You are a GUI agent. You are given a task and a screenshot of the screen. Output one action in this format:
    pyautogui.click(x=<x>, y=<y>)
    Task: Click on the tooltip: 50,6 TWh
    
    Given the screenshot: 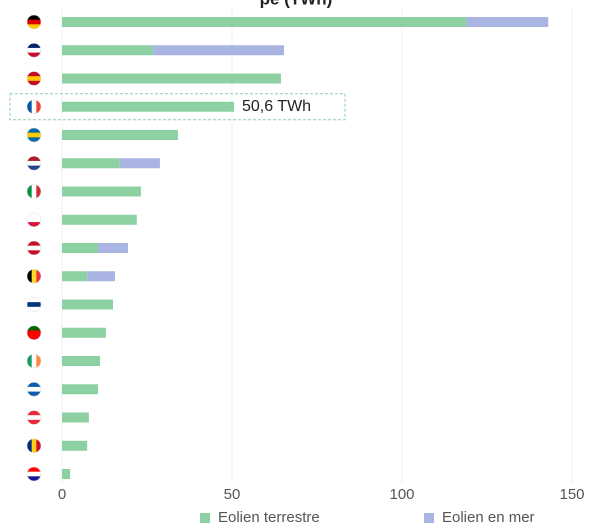 What is the action you would take?
    pyautogui.click(x=276, y=106)
    